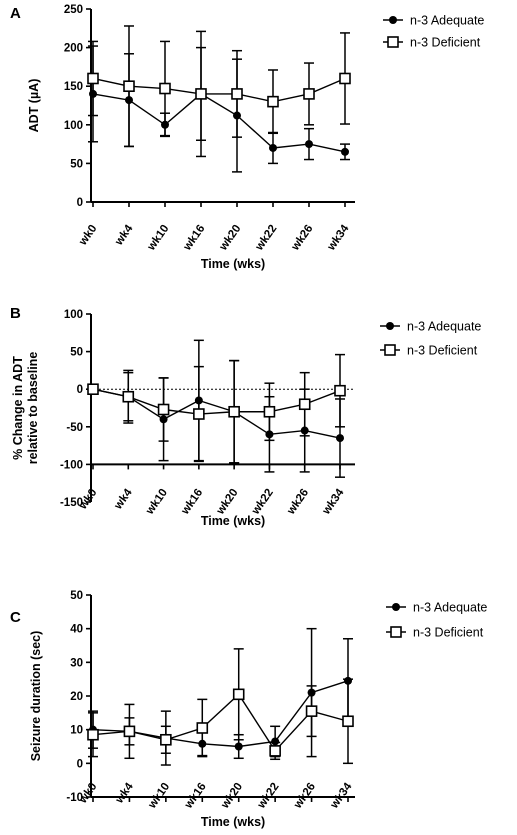  What do you see at coordinates (74, 428) in the screenshot?
I see `y-tick-label: -50` at bounding box center [74, 428].